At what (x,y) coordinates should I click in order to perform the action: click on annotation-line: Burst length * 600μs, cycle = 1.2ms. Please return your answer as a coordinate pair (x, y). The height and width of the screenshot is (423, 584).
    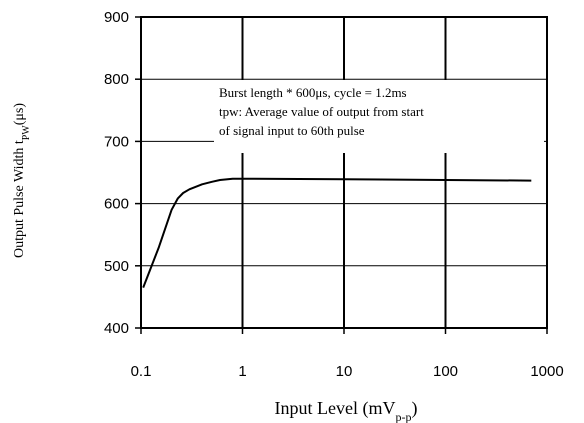
    Looking at the image, I should click on (313, 92).